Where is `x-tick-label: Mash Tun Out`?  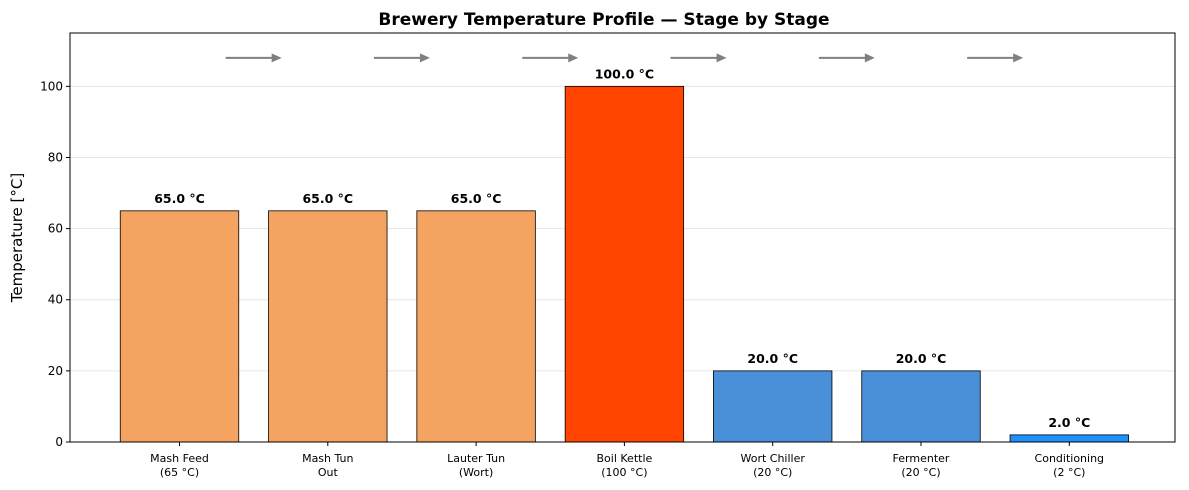 x-tick-label: Mash Tun Out is located at coordinates (327, 465).